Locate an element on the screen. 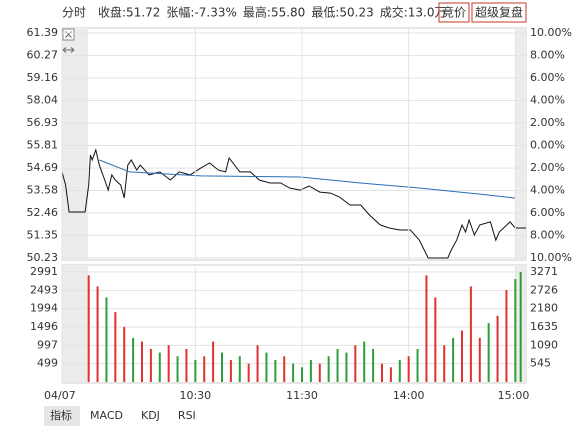 This screenshot has width=588, height=427. tab: 指标 is located at coordinates (61, 415).